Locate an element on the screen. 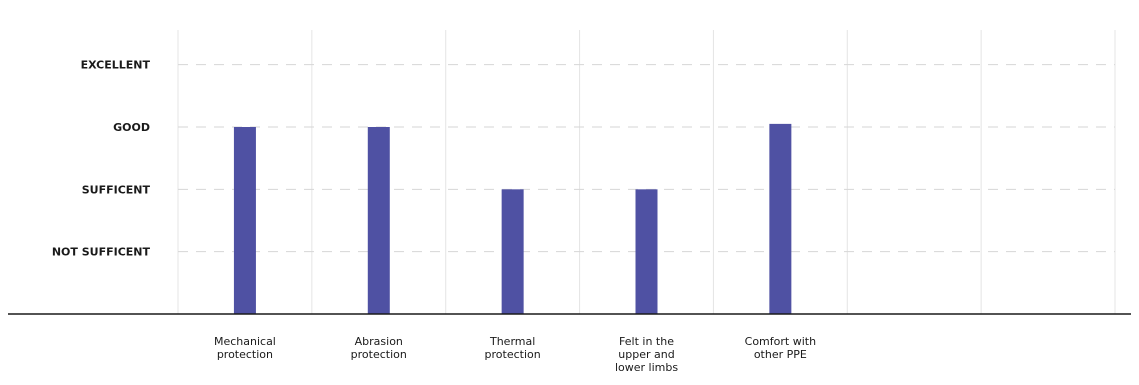 Image resolution: width=1139 pixels, height=385 pixels. y-tick-label: SUFFICENT is located at coordinates (116, 189).